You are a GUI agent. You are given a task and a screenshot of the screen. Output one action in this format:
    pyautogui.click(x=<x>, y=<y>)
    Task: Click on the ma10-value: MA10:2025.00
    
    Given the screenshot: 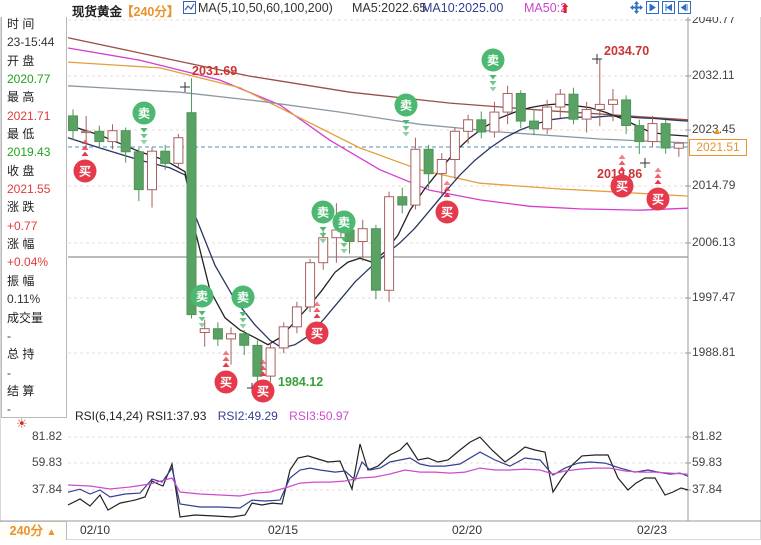 What is the action you would take?
    pyautogui.click(x=463, y=8)
    